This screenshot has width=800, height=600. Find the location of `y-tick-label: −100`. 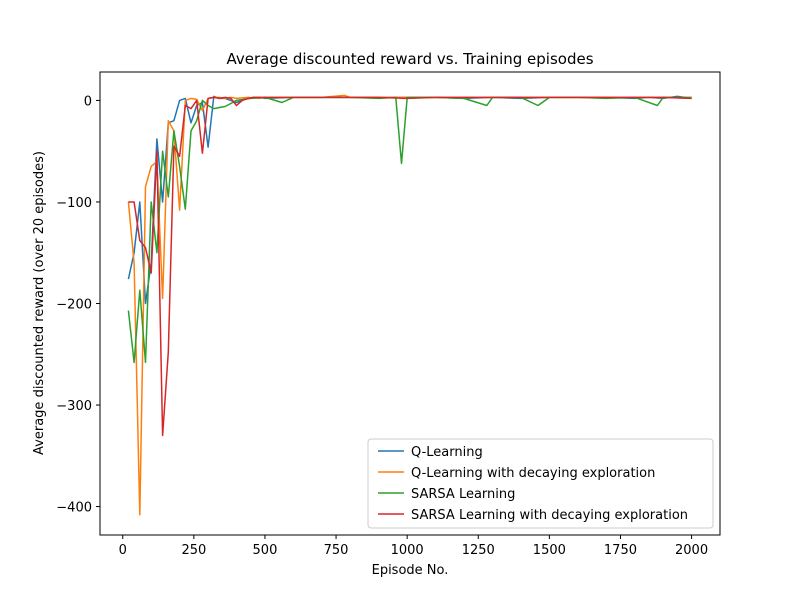

y-tick-label: −100 is located at coordinates (74, 203).